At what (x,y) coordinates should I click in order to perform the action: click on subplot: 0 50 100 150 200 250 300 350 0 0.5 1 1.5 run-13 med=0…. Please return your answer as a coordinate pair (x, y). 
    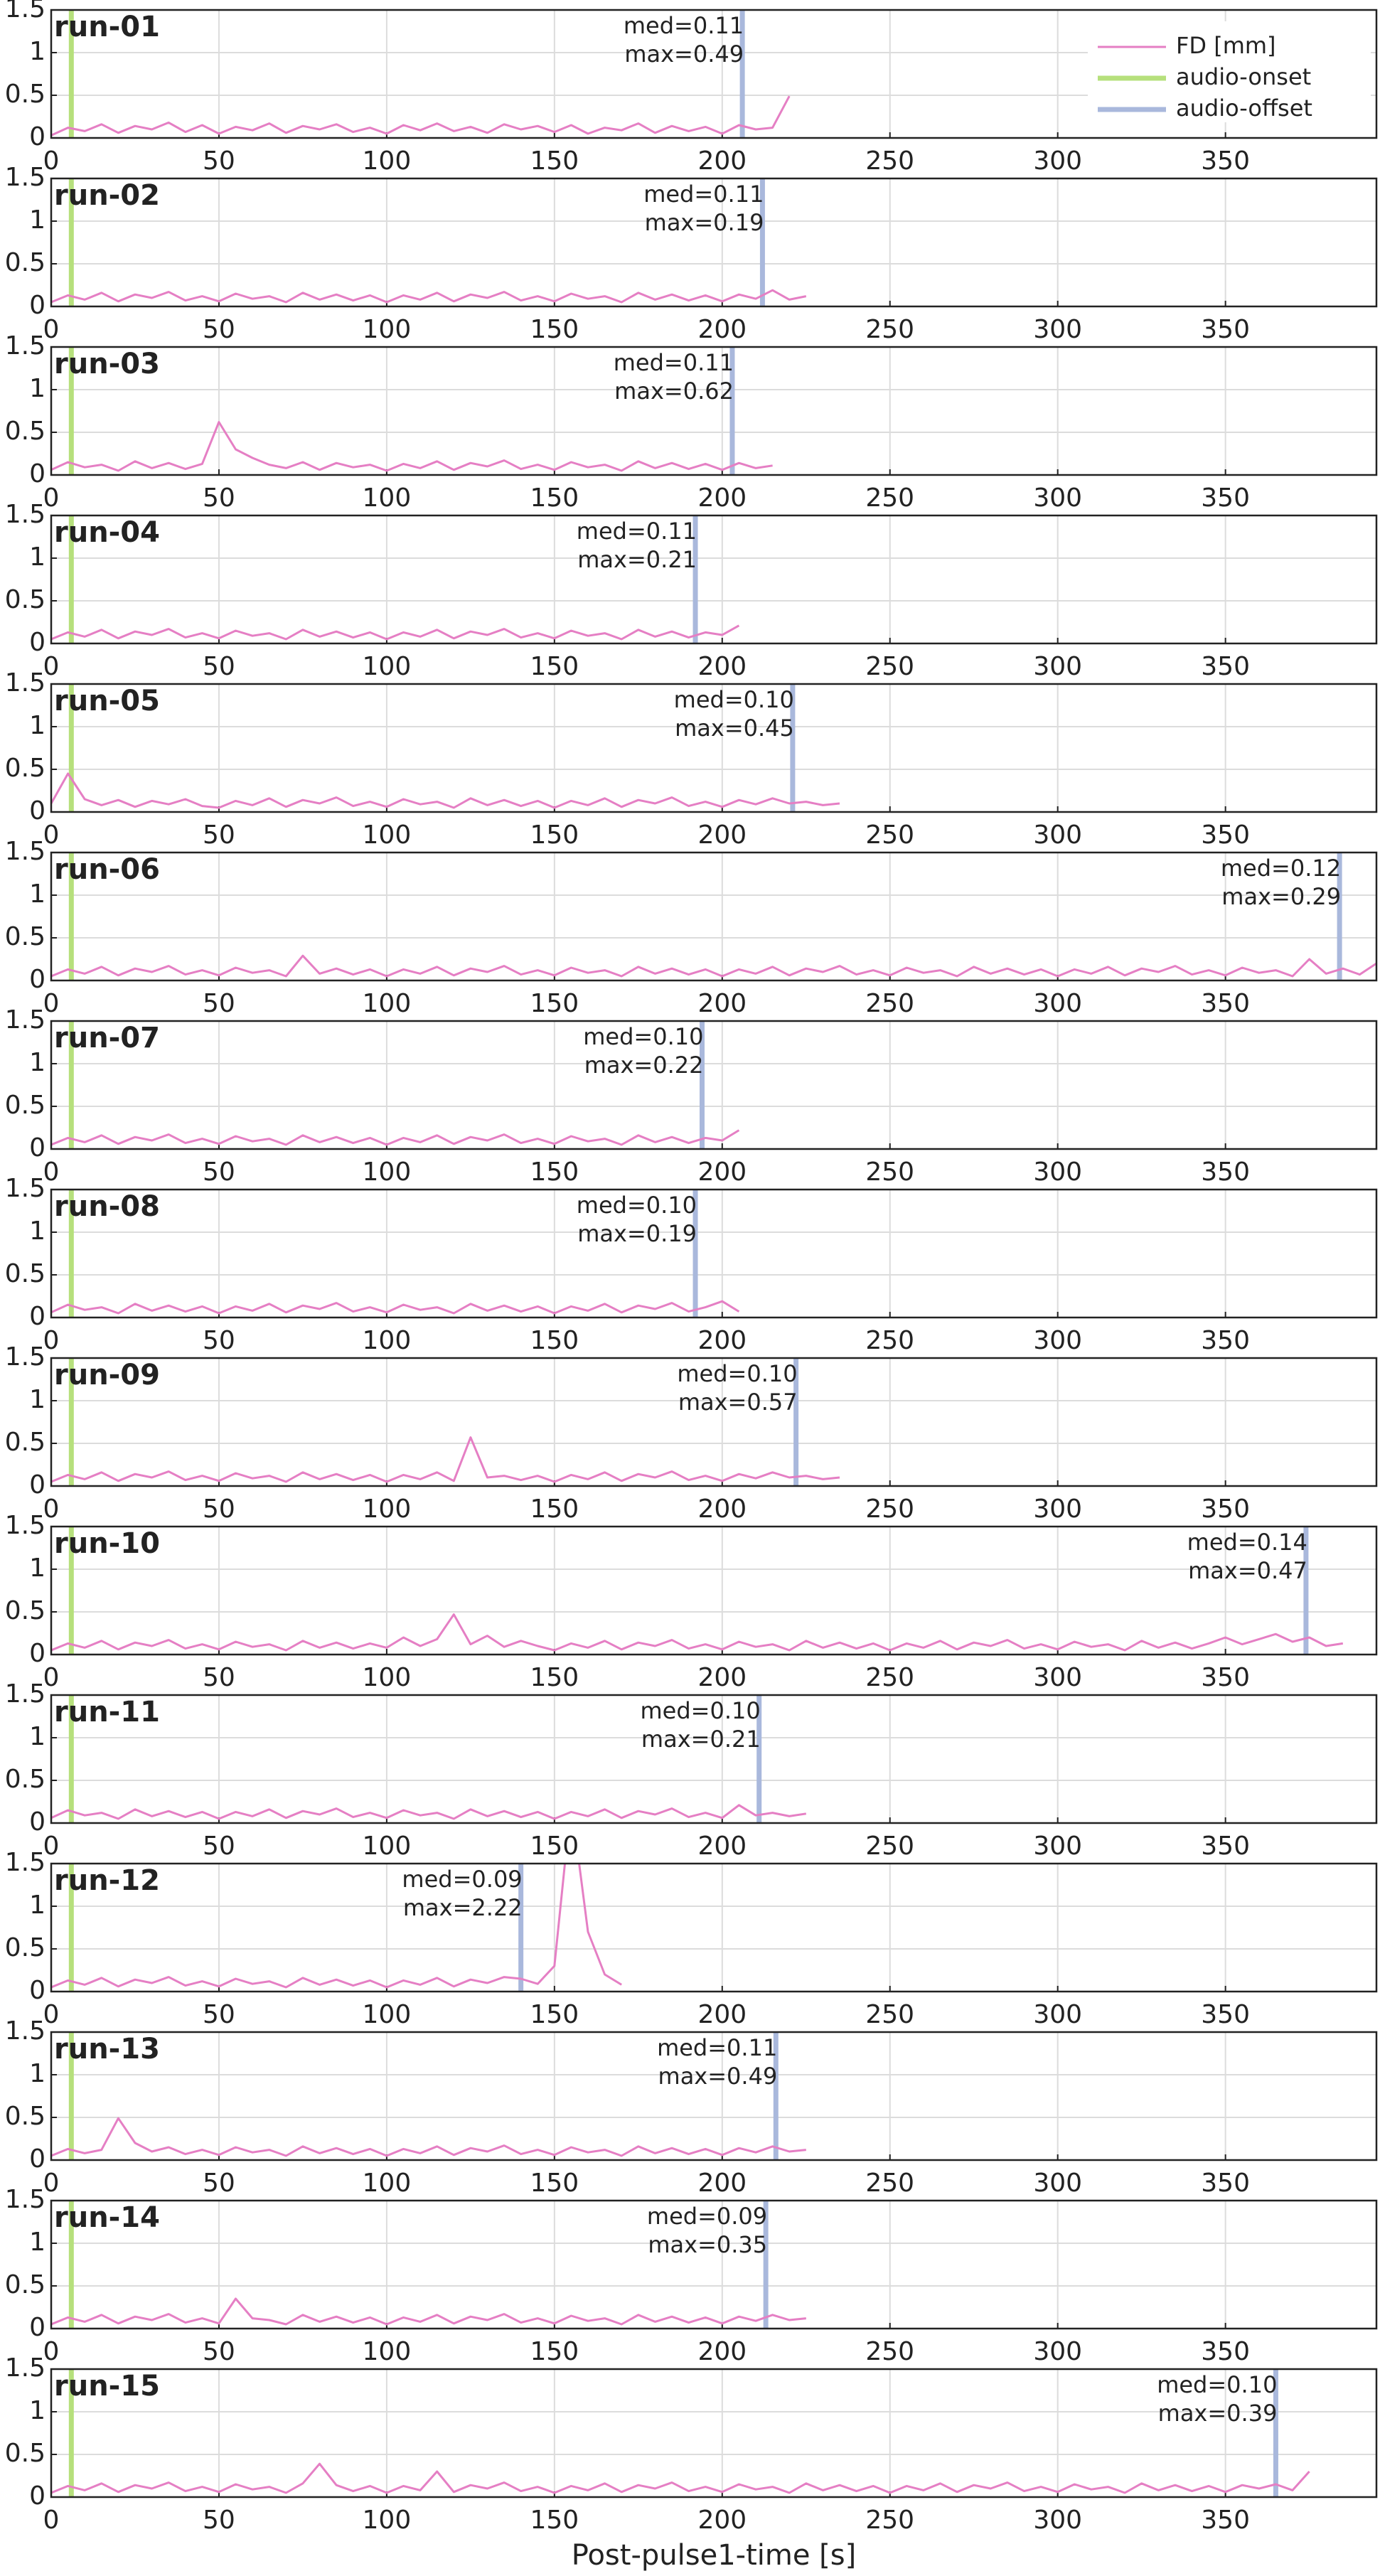
    Looking at the image, I should click on (691, 2107).